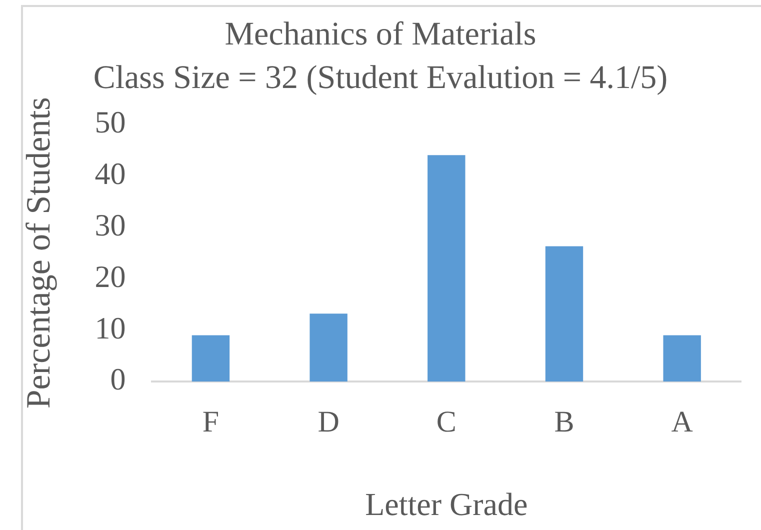 This screenshot has height=530, width=761. Describe the element at coordinates (110, 328) in the screenshot. I see `y-tick-label: 10` at that location.